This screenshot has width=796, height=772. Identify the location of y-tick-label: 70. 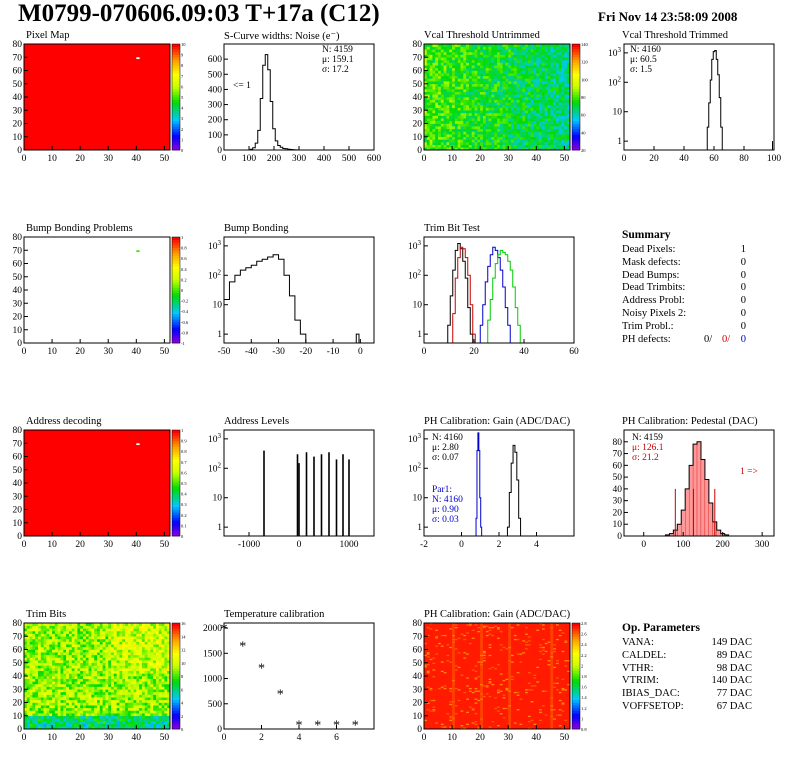
(18, 444).